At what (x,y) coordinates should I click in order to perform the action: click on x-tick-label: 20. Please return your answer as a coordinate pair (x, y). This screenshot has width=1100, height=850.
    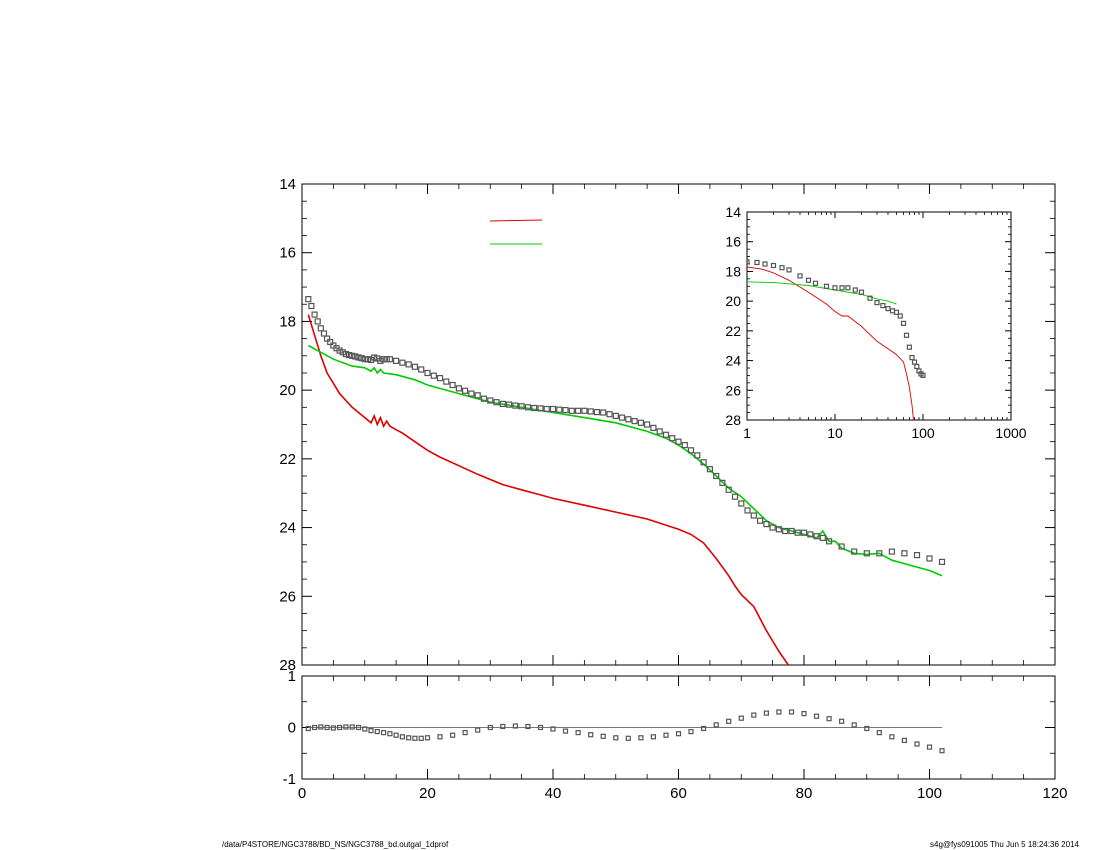
    Looking at the image, I should click on (427, 793).